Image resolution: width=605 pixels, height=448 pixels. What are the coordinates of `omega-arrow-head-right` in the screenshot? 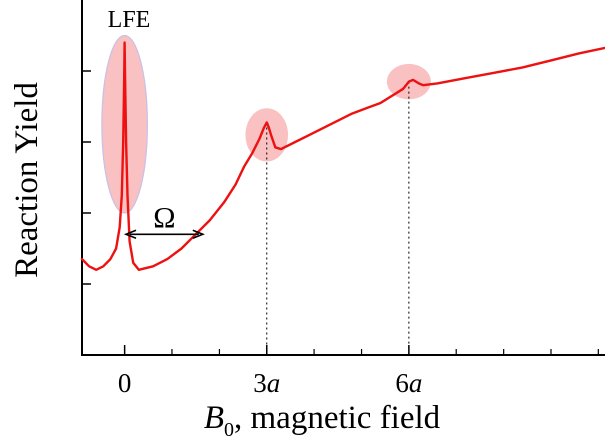 It's located at (198, 234).